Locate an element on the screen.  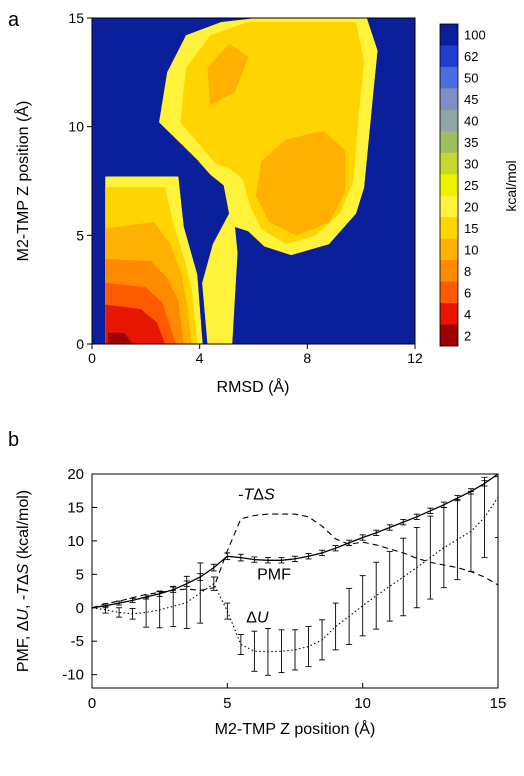
line-y-tick-label: 5 is located at coordinates (80, 574).